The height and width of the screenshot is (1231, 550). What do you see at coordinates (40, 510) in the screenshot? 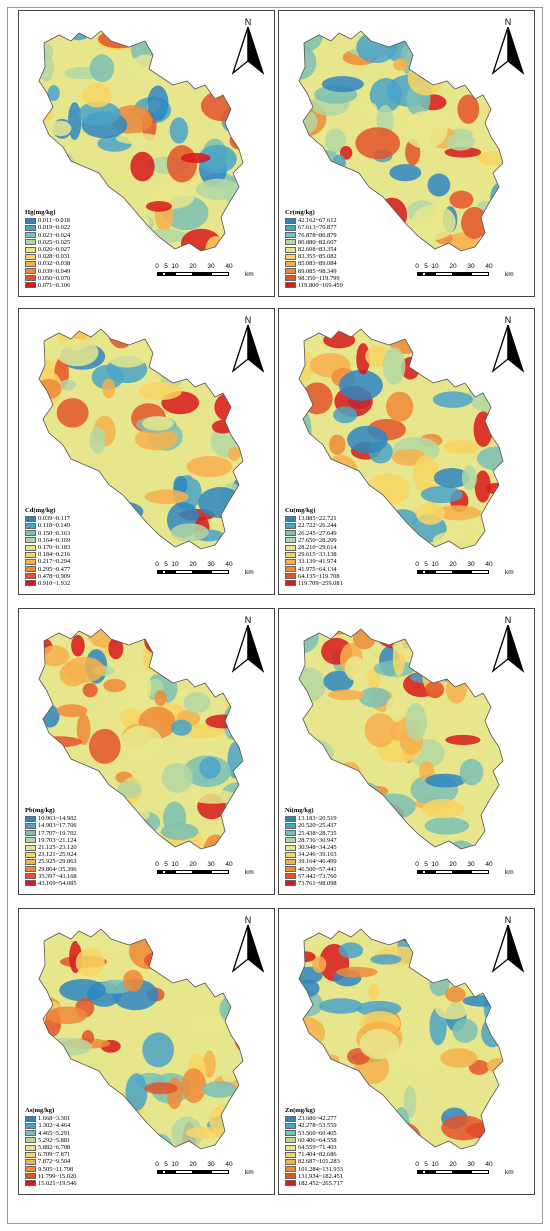
I see `legend-title: Cd(mg/kg)` at bounding box center [40, 510].